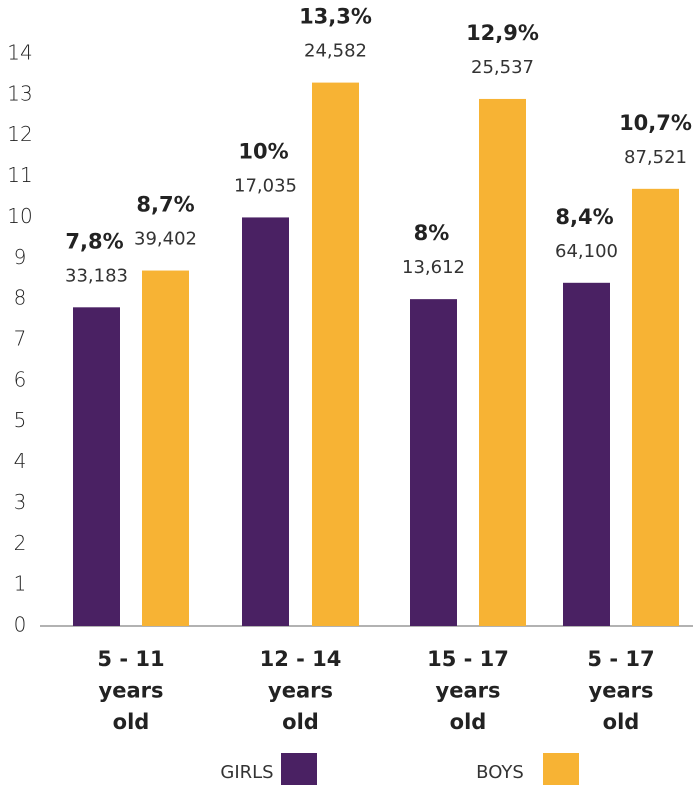 This screenshot has height=785, width=693. Describe the element at coordinates (263, 151) in the screenshot. I see `value-label: 10%` at that location.